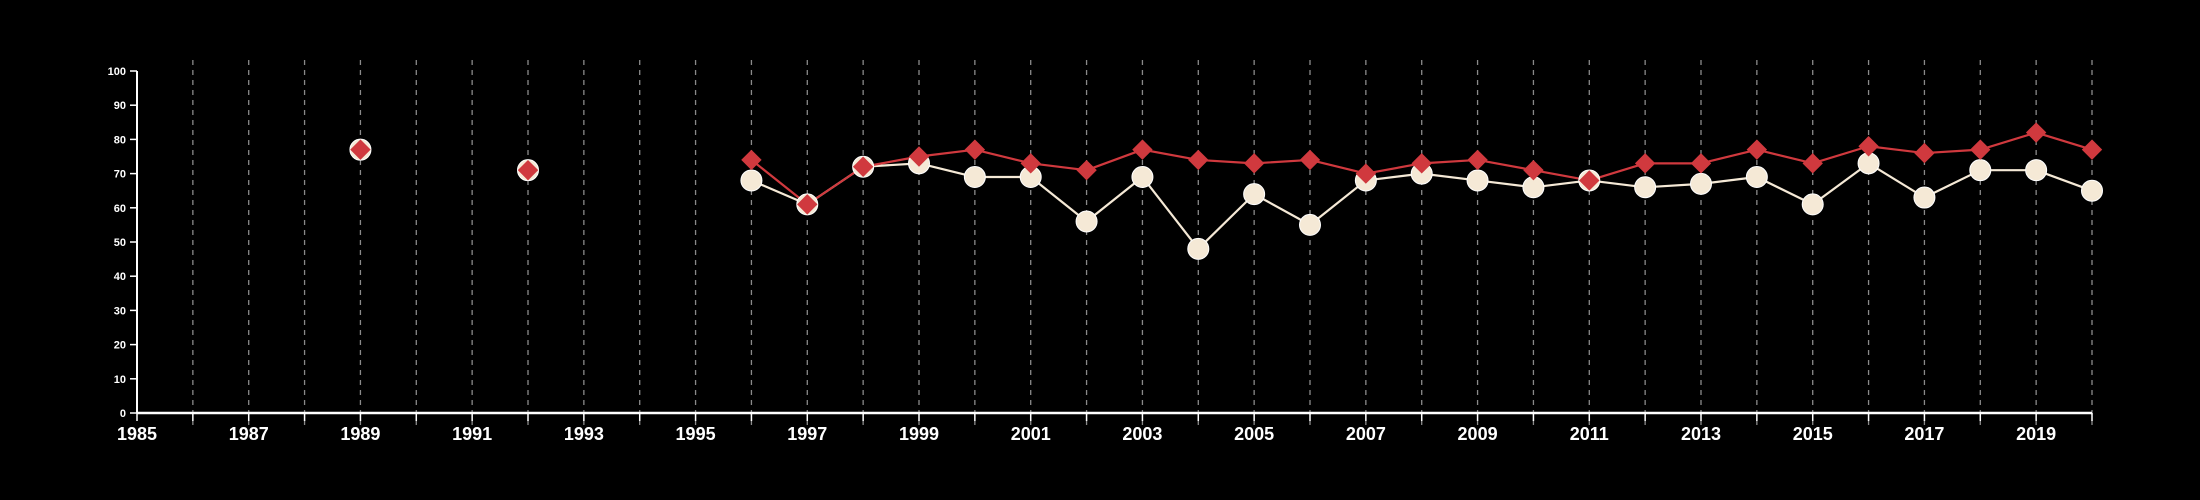 This screenshot has width=2200, height=500. I want to click on x-tick-label: 2009, so click(1478, 434).